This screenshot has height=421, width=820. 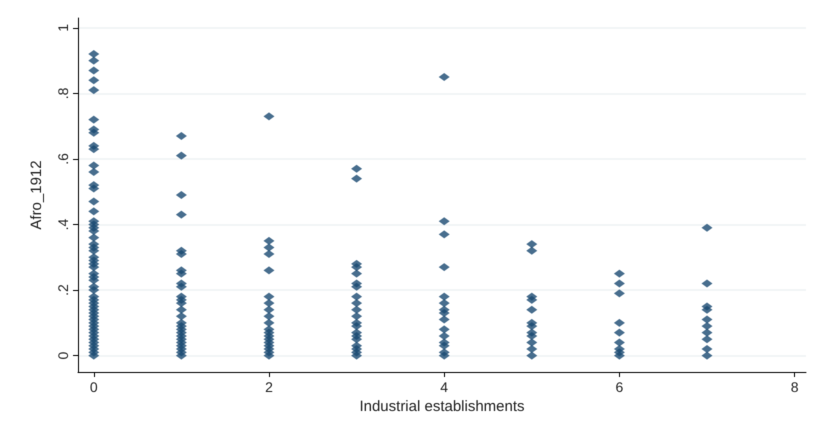 What do you see at coordinates (63, 28) in the screenshot?
I see `y-tick-label: 1` at bounding box center [63, 28].